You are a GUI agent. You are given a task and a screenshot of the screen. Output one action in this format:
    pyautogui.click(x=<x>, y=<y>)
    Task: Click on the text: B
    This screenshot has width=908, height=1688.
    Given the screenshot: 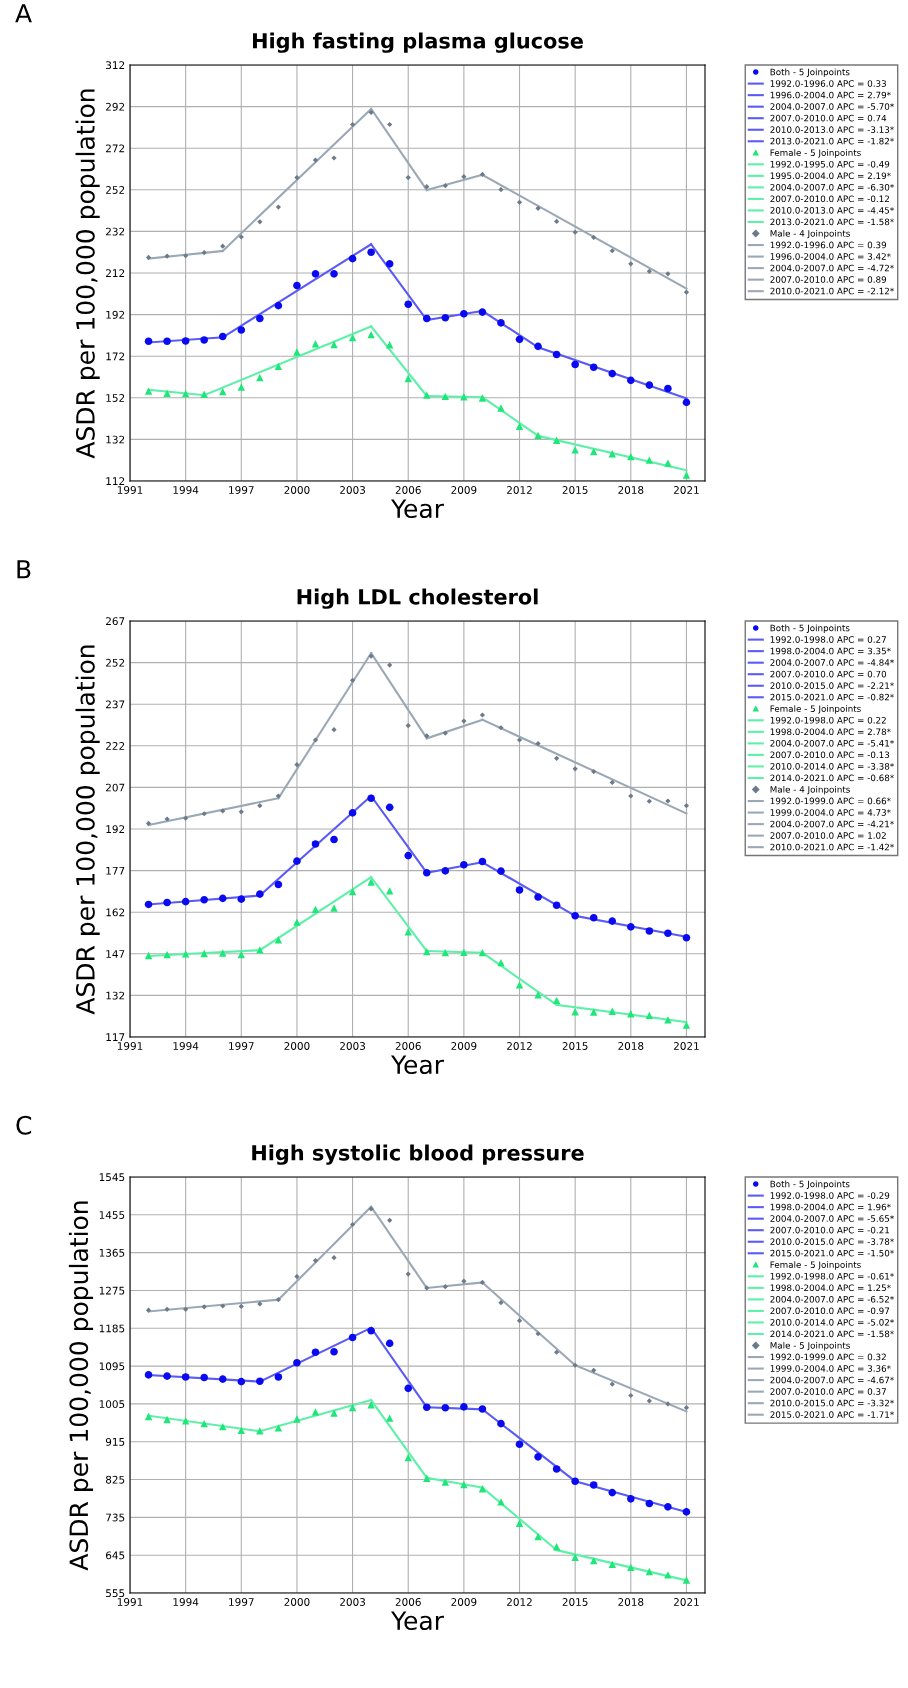 What is the action you would take?
    pyautogui.click(x=24, y=569)
    